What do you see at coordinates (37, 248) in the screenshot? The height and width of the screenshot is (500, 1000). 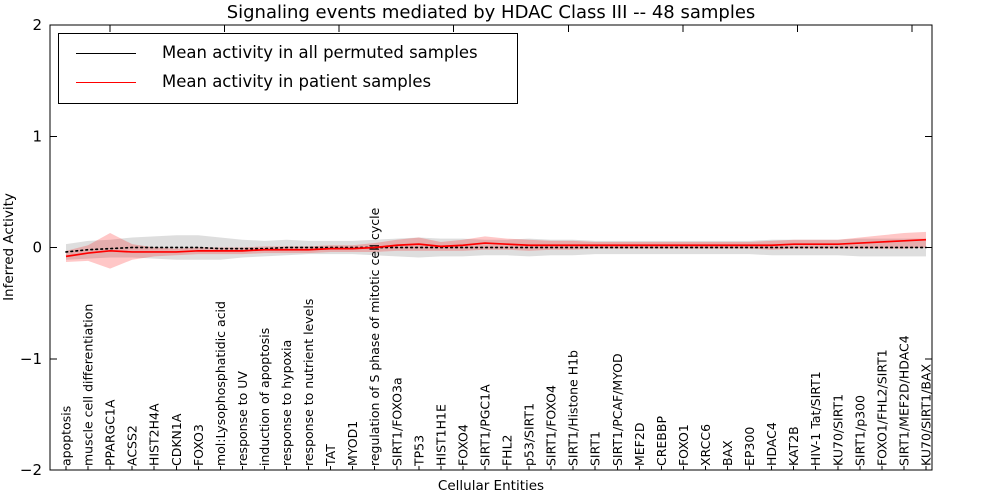 I see `y-tick-label: 0` at bounding box center [37, 248].